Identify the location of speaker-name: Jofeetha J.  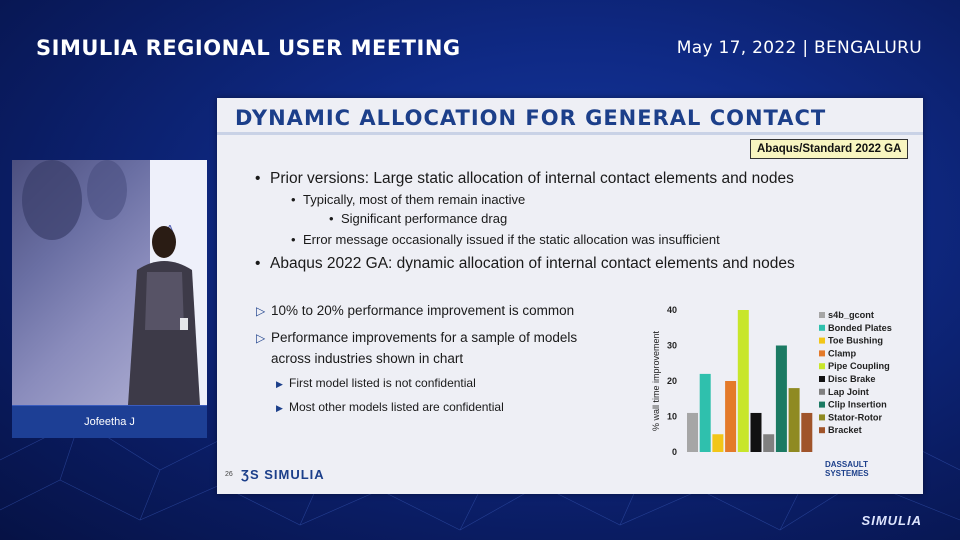
(109, 422).